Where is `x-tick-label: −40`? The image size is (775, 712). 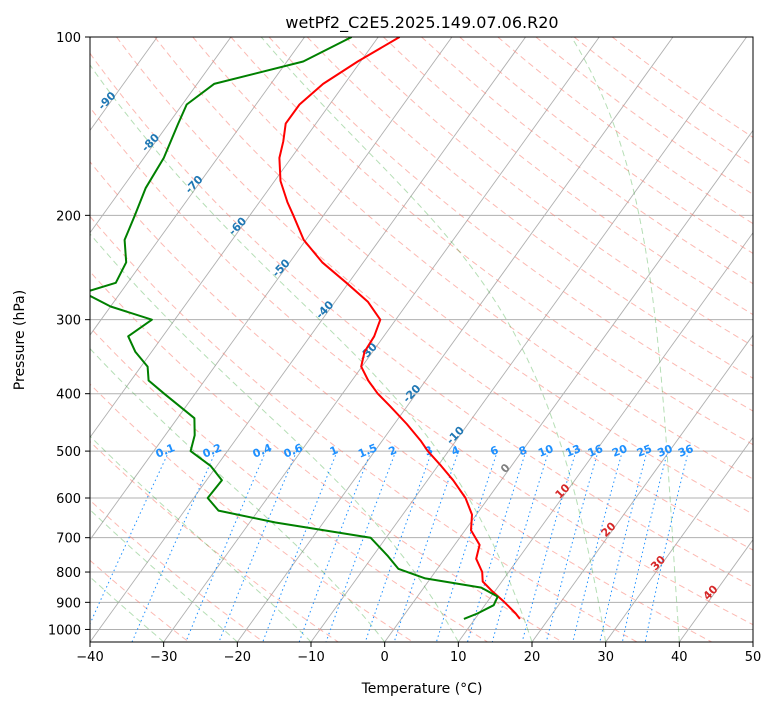 x-tick-label: −40 is located at coordinates (89, 657).